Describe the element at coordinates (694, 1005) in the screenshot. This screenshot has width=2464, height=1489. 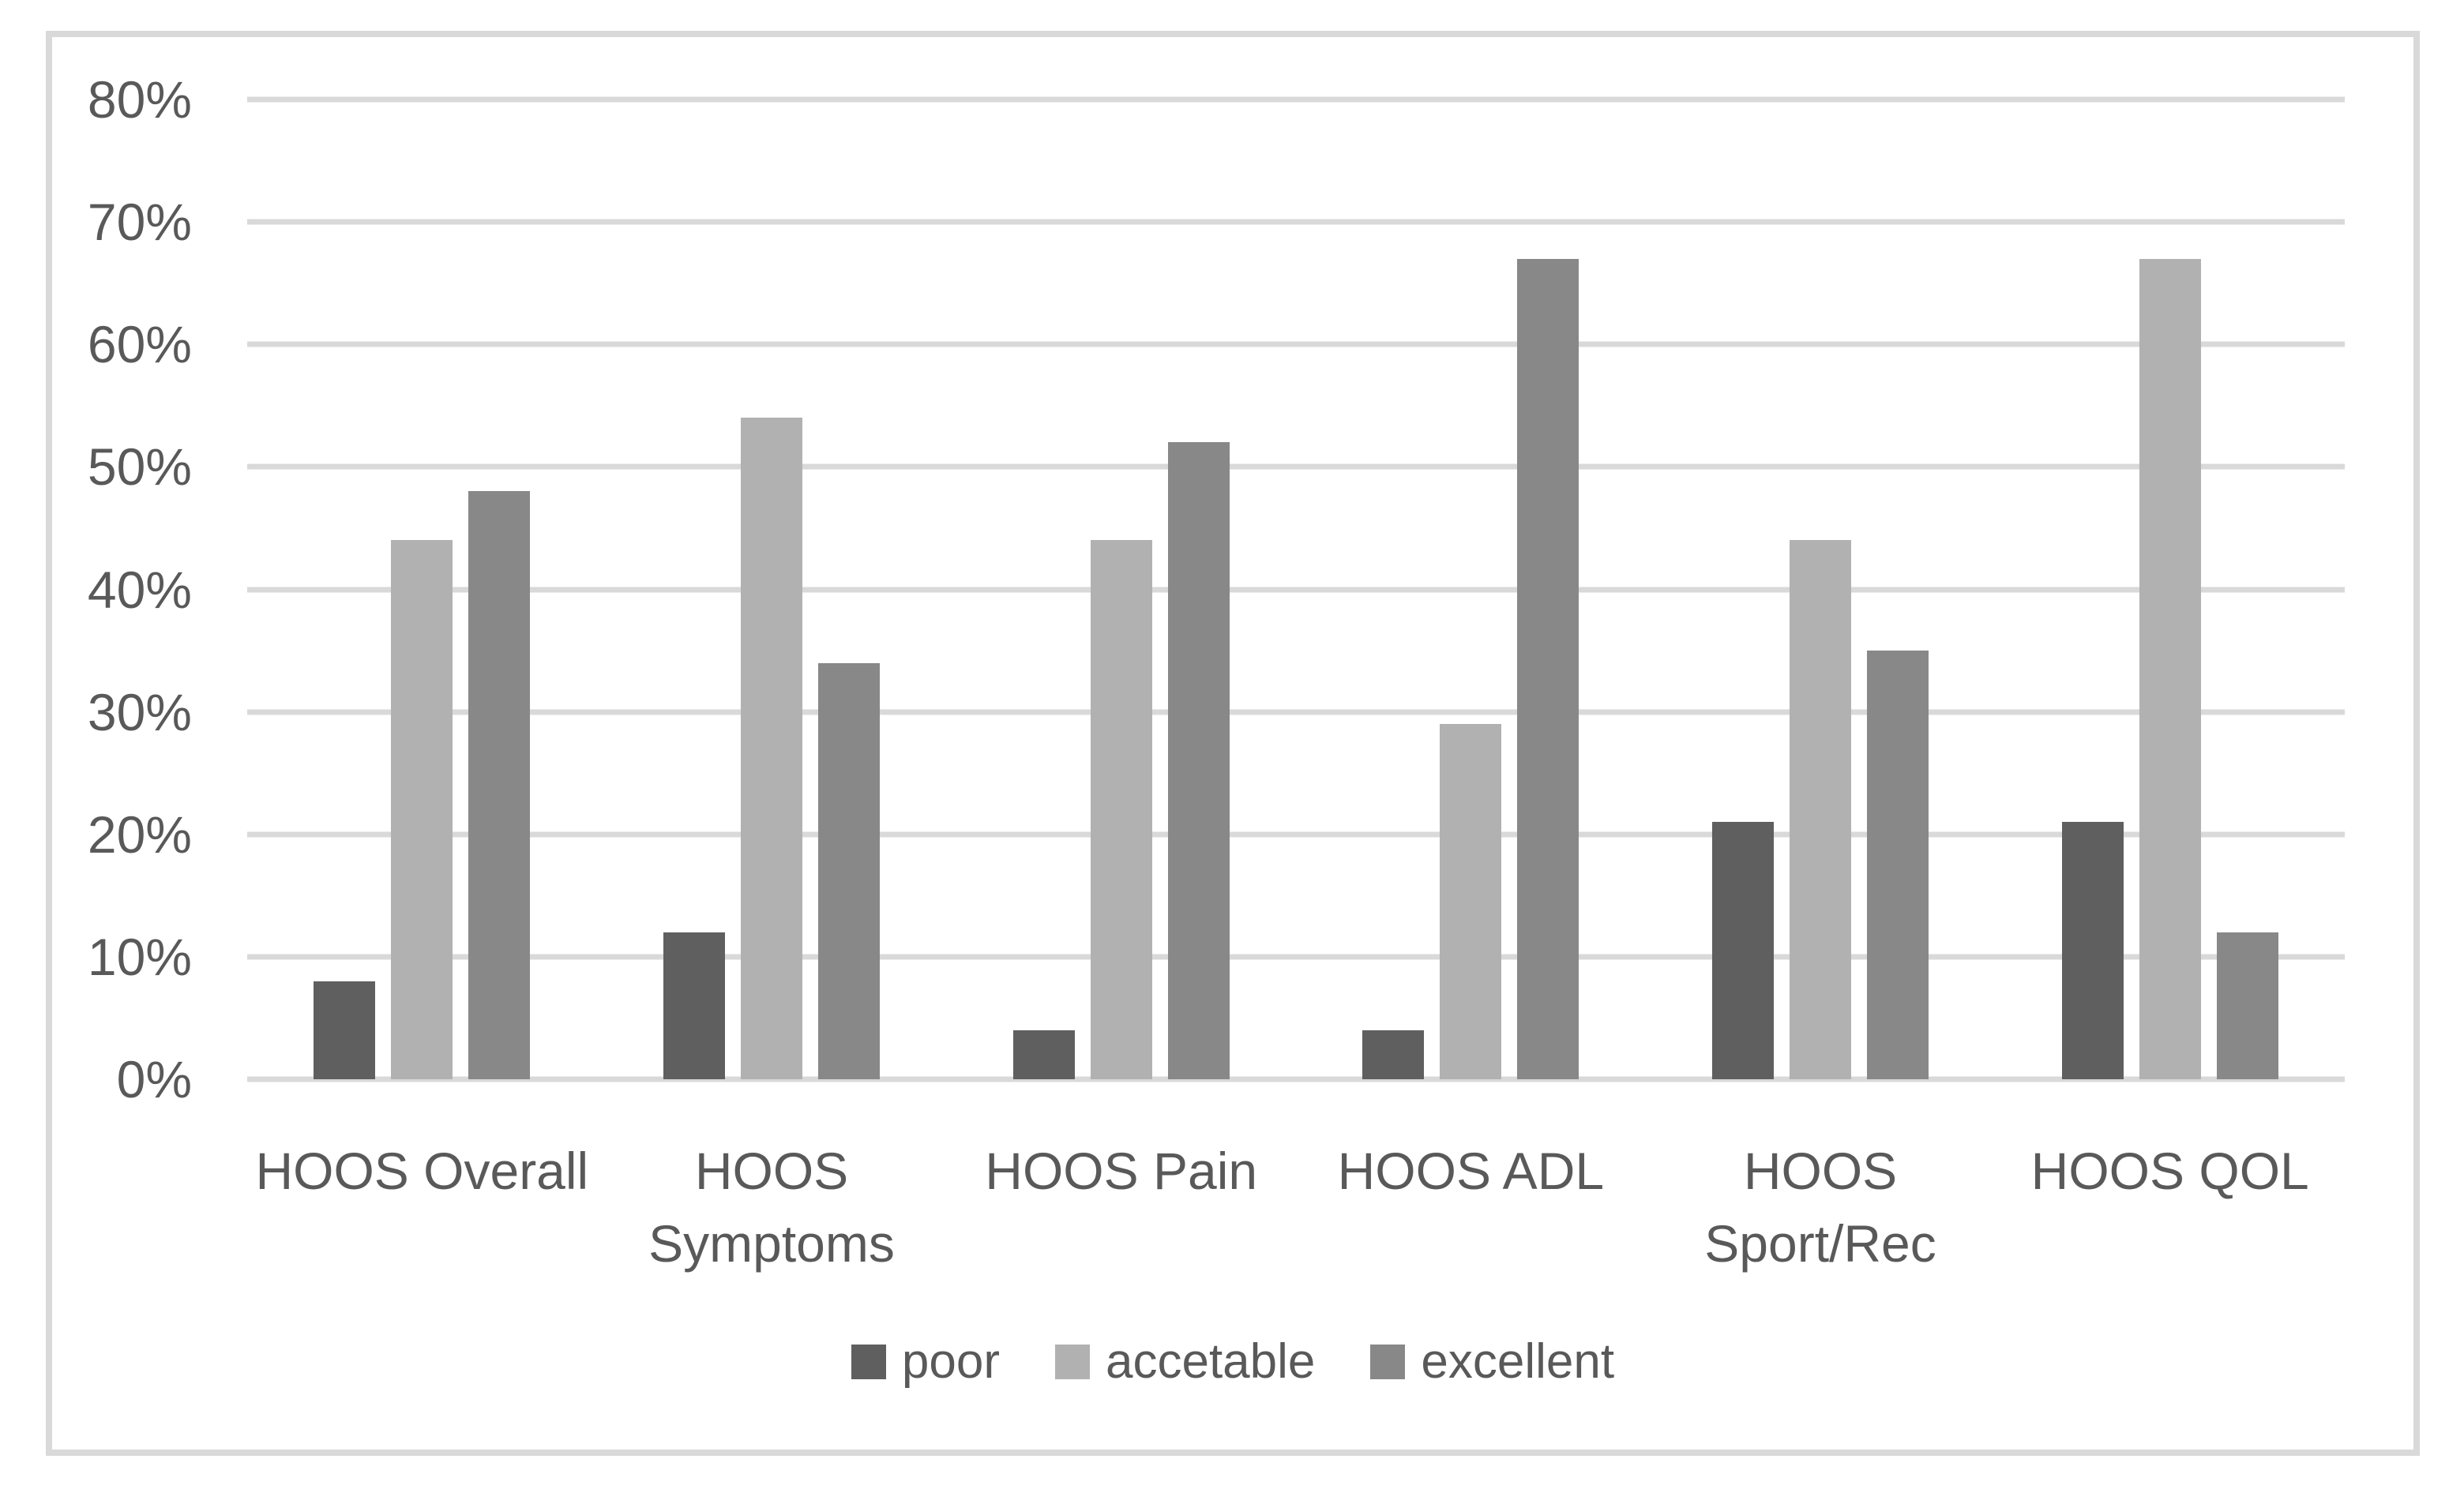
I see `bar-poor-hoos-symptoms` at that location.